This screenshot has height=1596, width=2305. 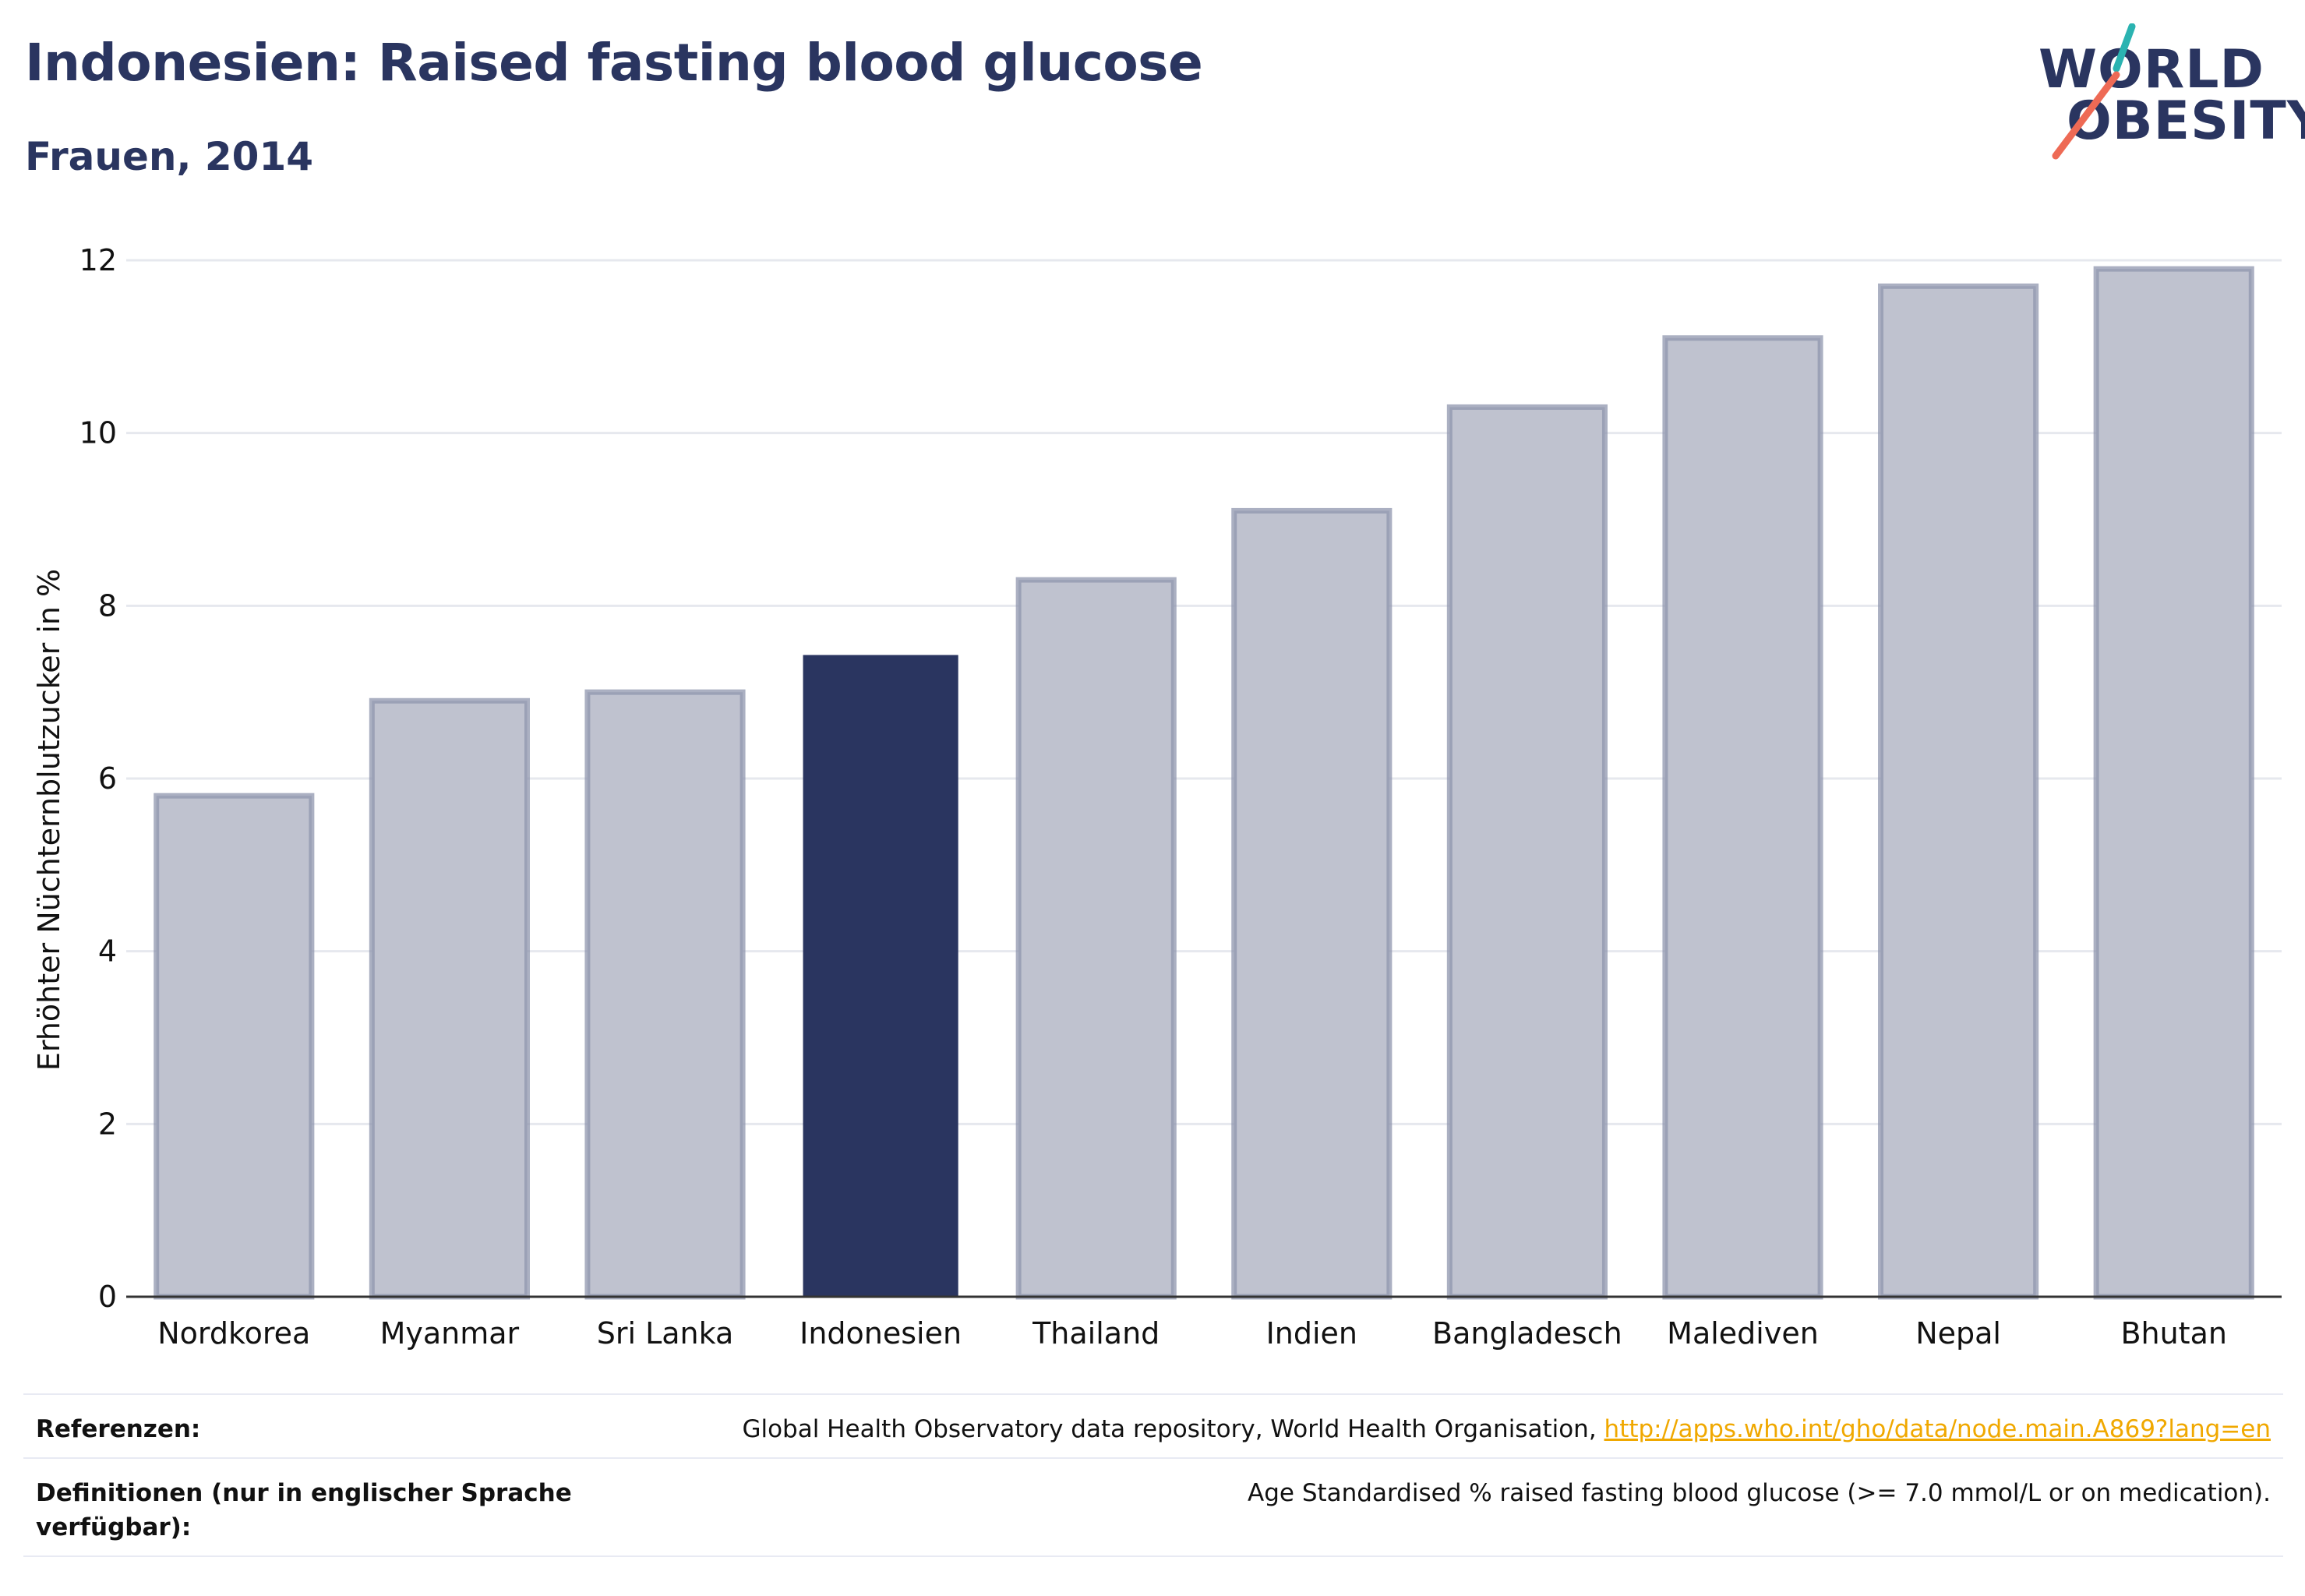 What do you see at coordinates (881, 1333) in the screenshot?
I see `x-tick-label: Indonesien` at bounding box center [881, 1333].